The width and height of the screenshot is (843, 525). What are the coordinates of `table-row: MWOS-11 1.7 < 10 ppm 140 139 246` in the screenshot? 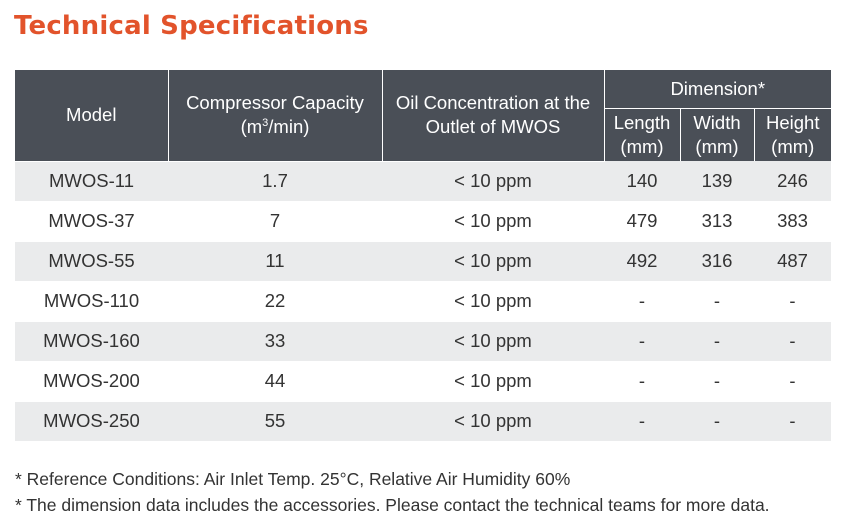 It's located at (423, 181).